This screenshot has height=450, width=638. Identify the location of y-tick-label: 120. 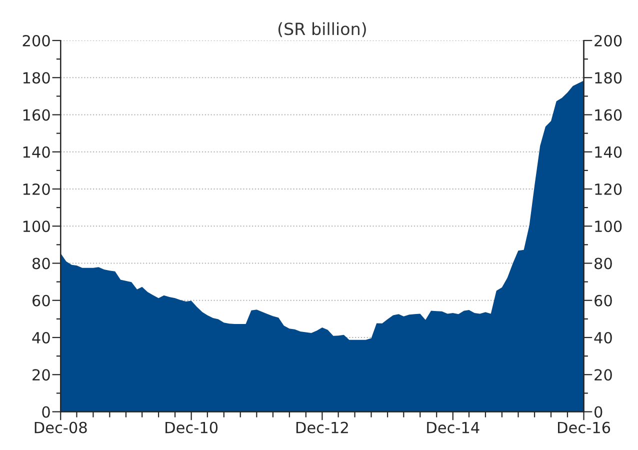
(36, 189).